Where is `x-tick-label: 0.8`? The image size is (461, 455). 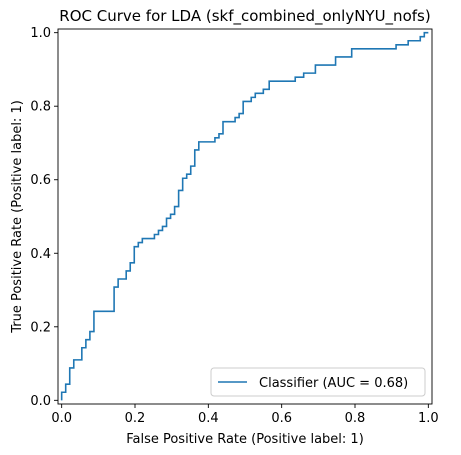 x-tick-label: 0.8 is located at coordinates (355, 418).